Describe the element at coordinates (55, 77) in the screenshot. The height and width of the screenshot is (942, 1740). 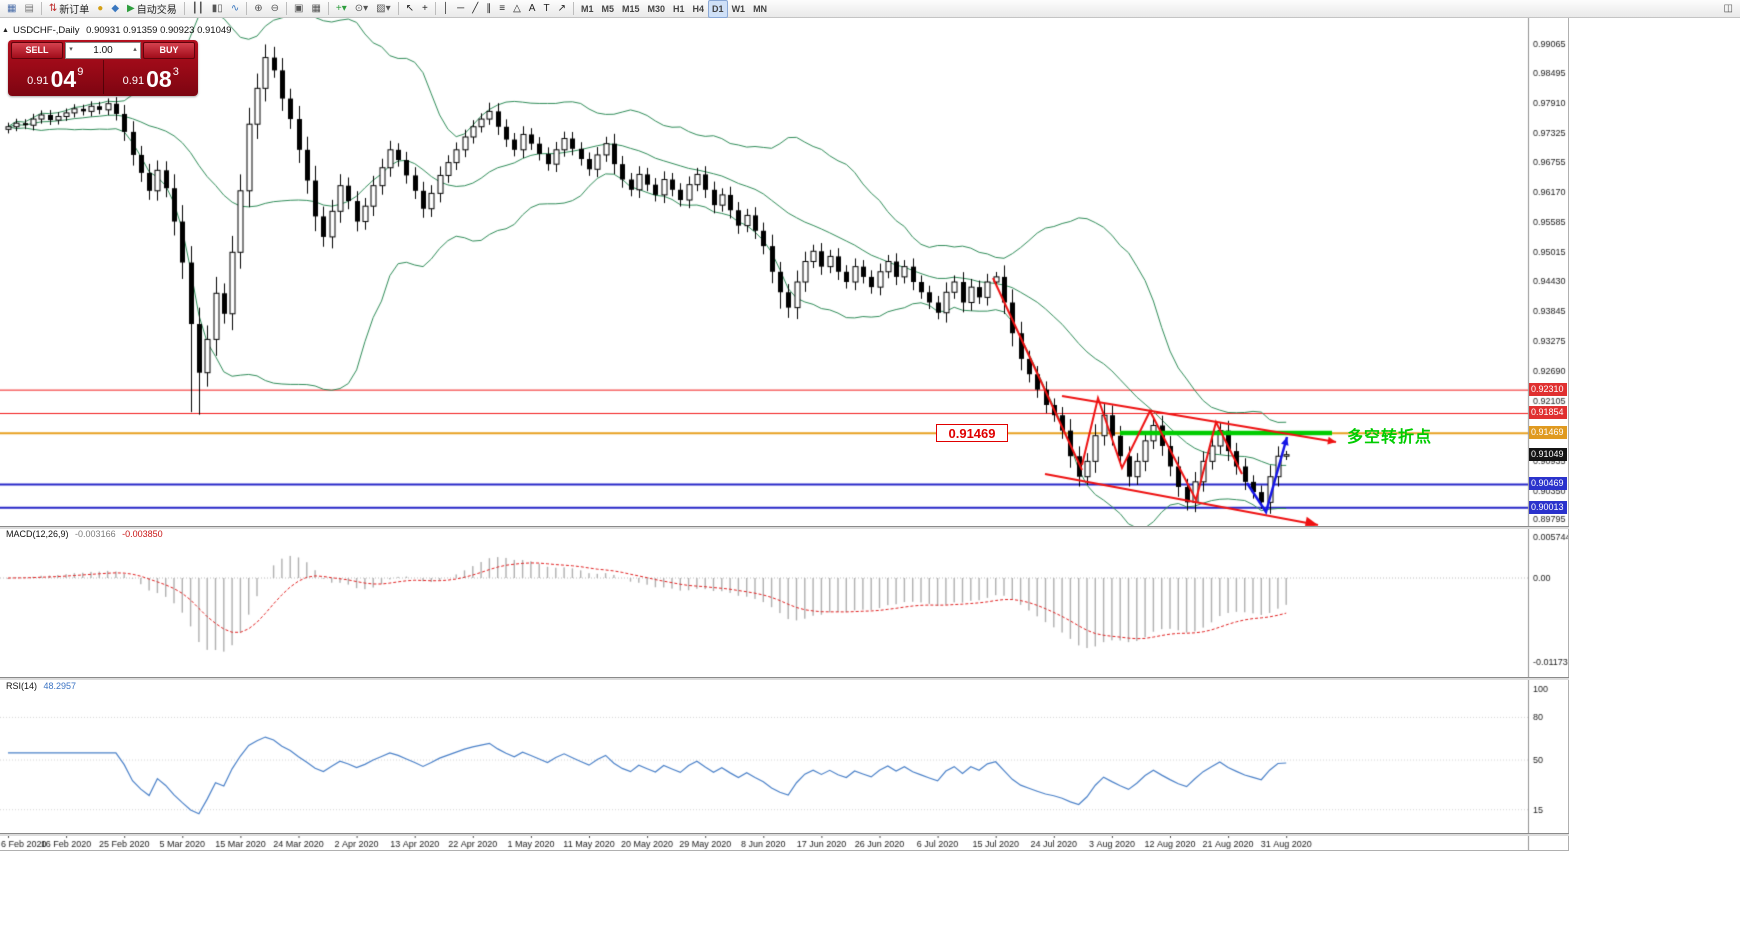
I see `sell-price: 0.91 04 9` at that location.